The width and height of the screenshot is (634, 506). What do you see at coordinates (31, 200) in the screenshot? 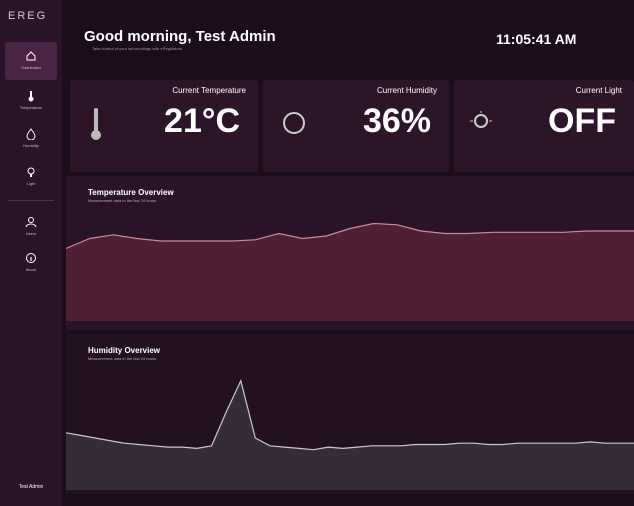
I see `divider` at bounding box center [31, 200].